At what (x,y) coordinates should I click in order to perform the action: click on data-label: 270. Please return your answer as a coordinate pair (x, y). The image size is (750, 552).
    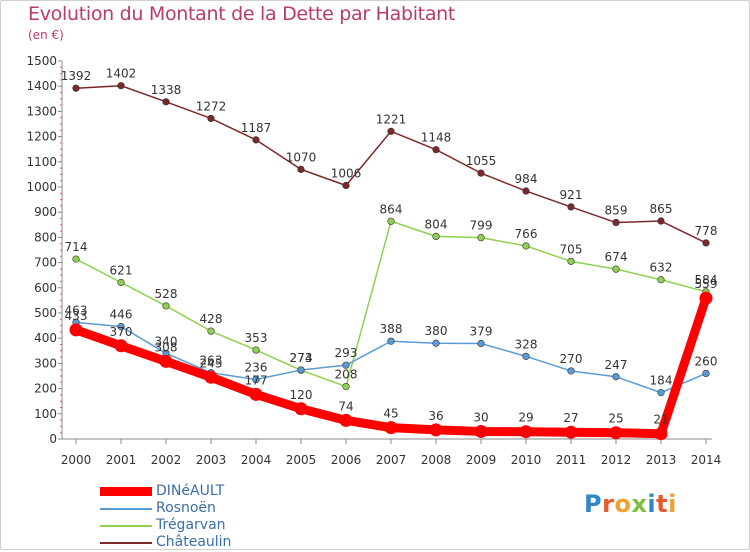
    Looking at the image, I should click on (571, 359).